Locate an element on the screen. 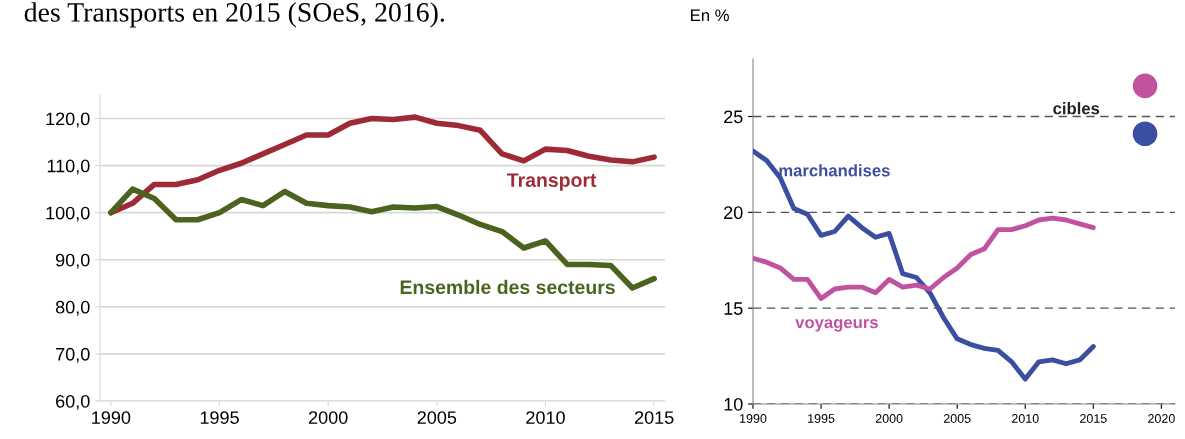 The image size is (1185, 439). y-tick-label: 15 is located at coordinates (733, 308).